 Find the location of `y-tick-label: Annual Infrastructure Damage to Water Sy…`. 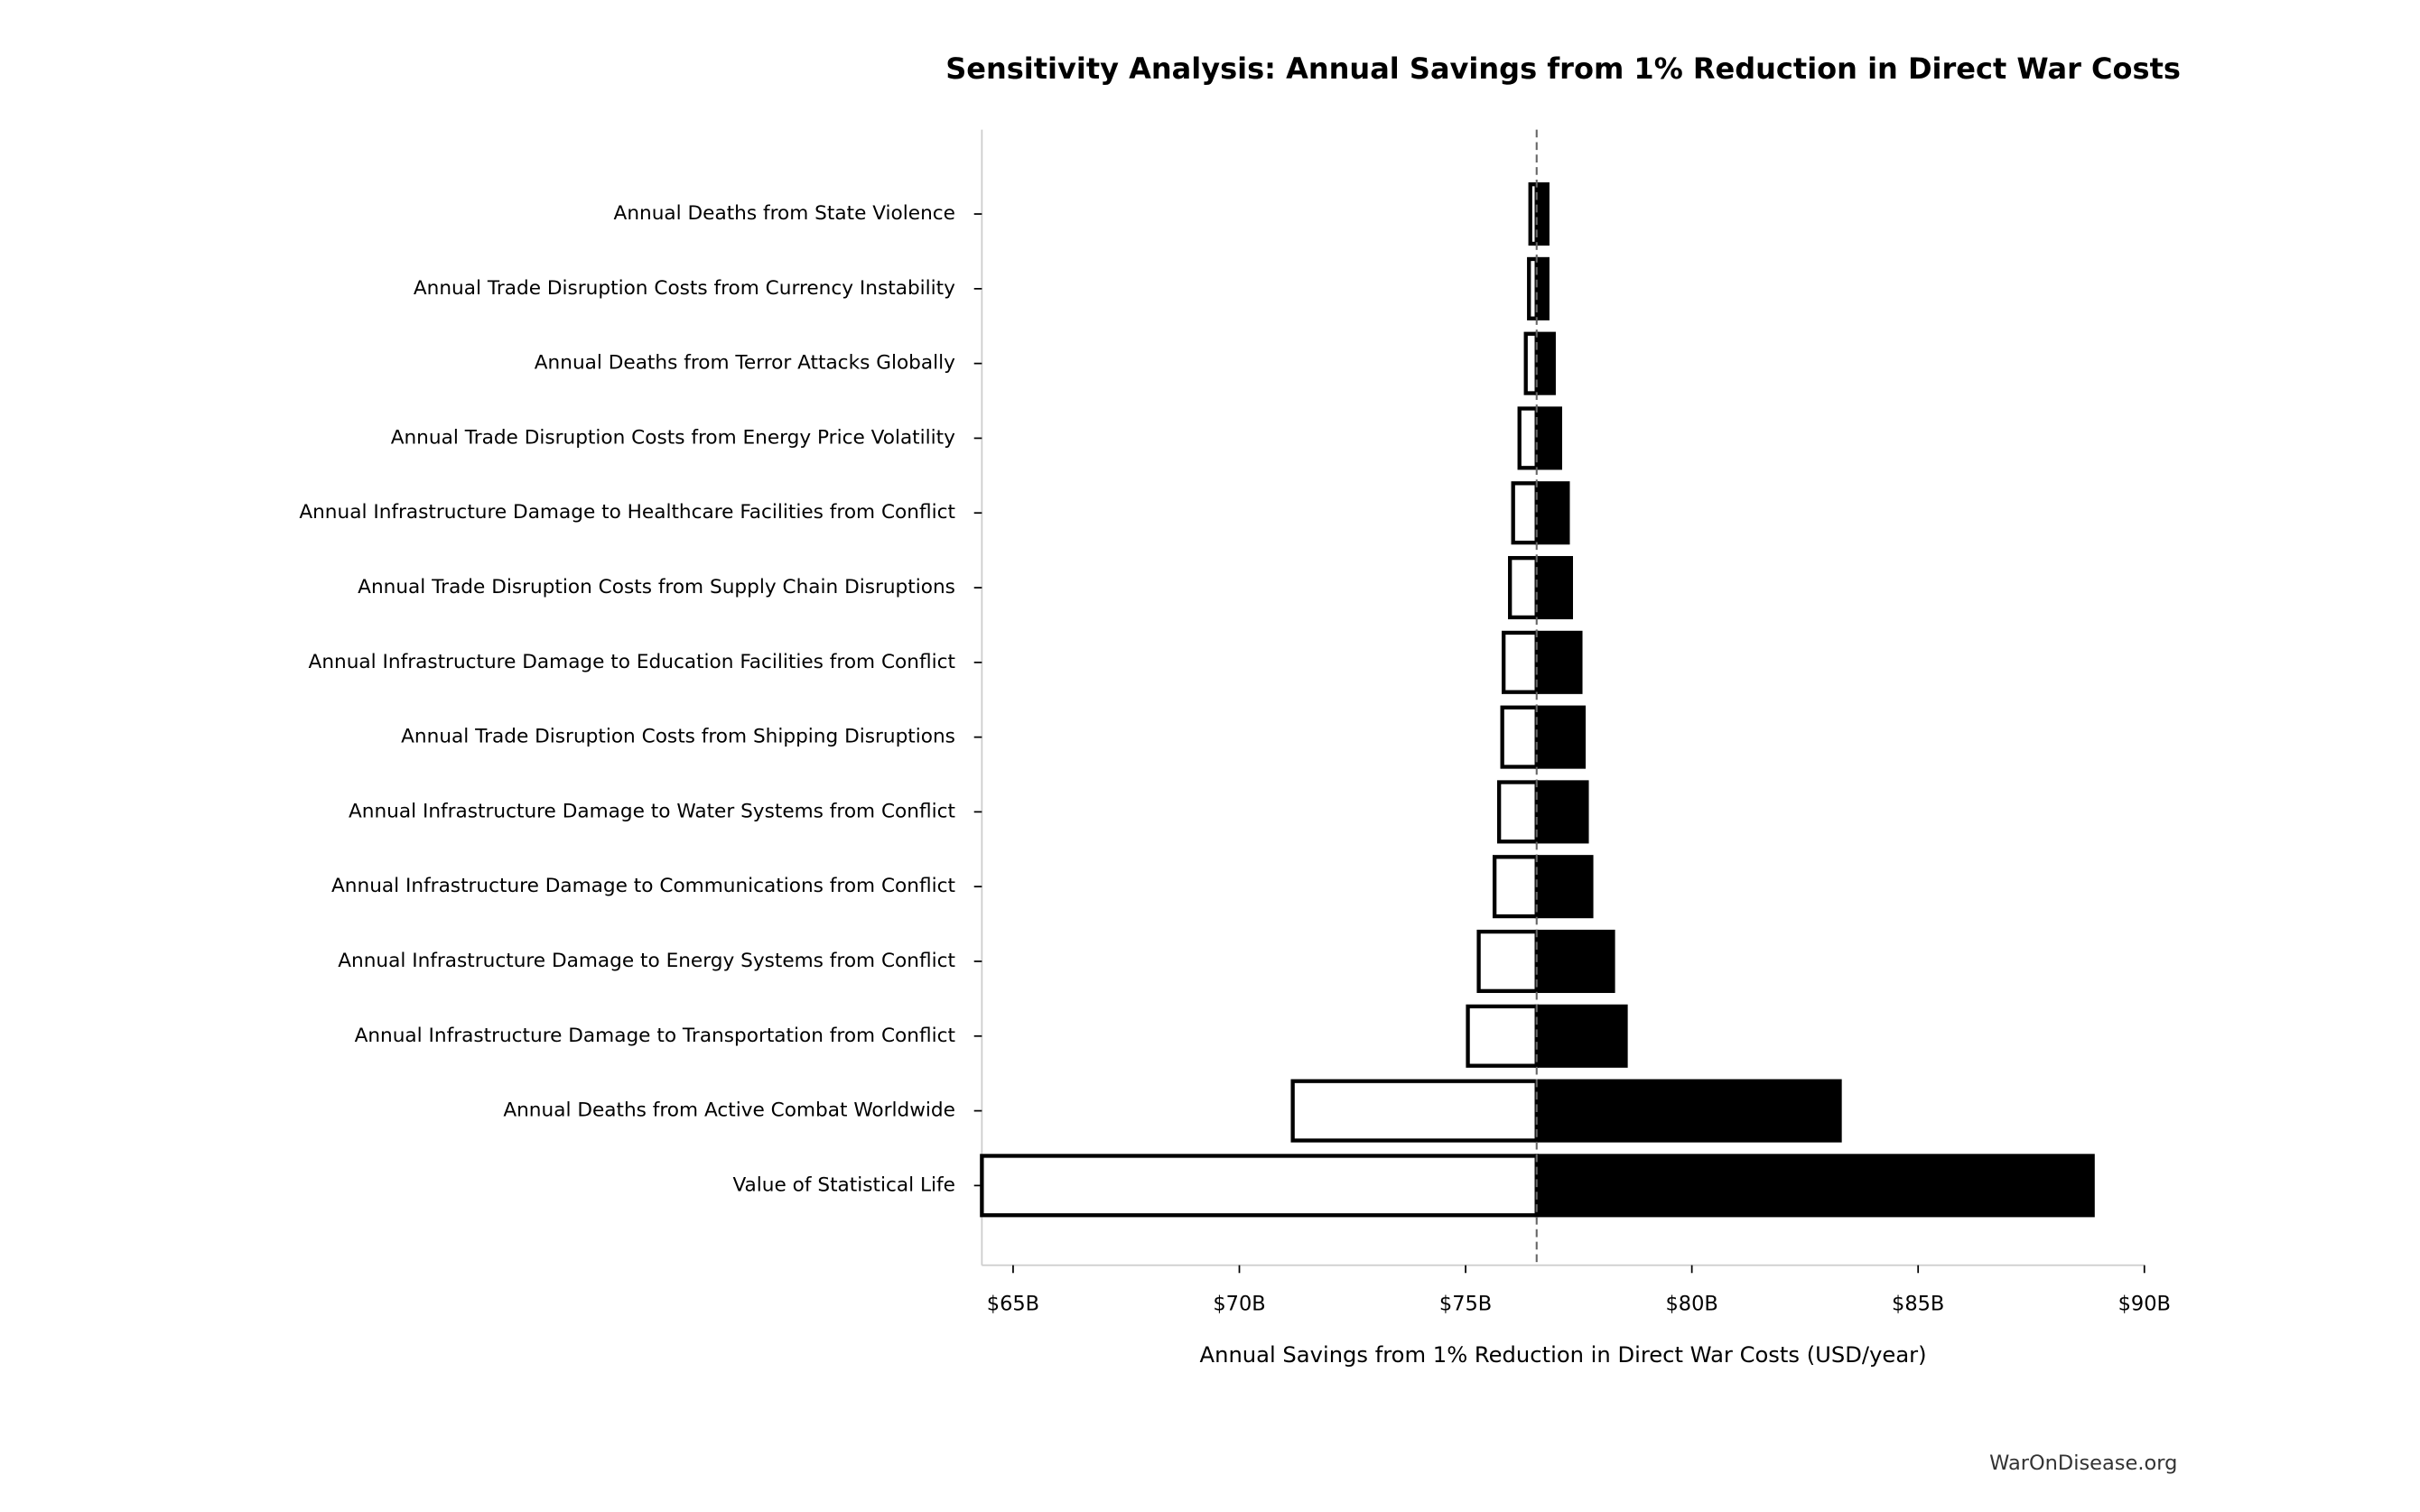

y-tick-label: Annual Infrastructure Damage to Water Sy… is located at coordinates (652, 811).